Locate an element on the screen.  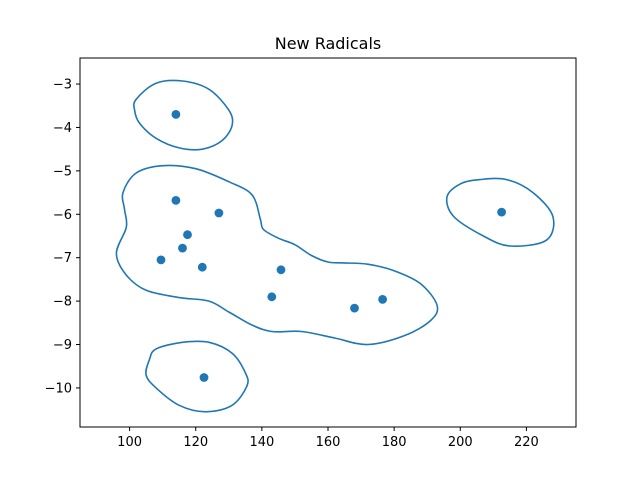
x-tick-label: 160 is located at coordinates (328, 442).